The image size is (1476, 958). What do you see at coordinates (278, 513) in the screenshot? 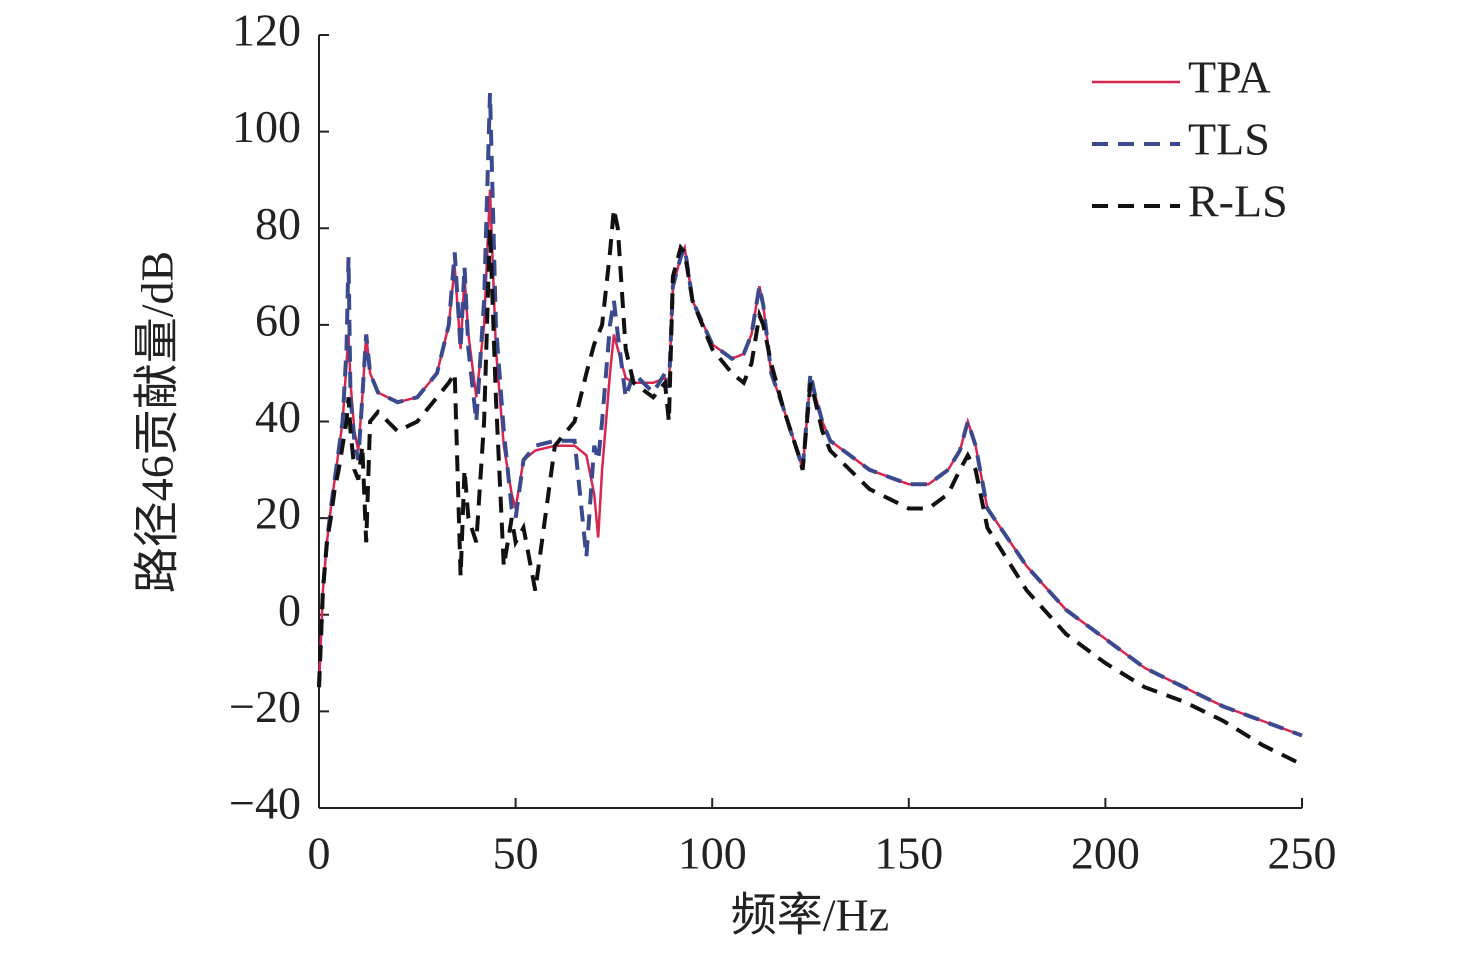
I see `y-tick-label: 20` at bounding box center [278, 513].